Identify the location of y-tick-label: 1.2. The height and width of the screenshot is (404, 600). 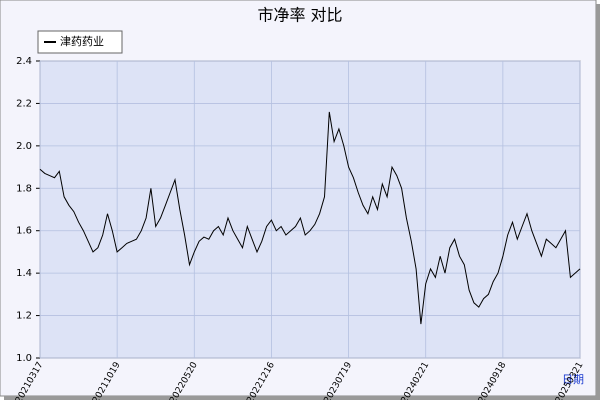
(24, 316).